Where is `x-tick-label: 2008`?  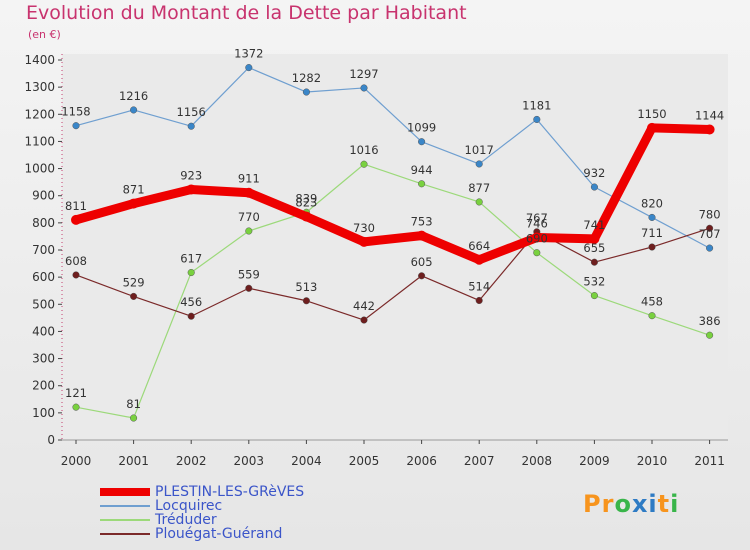
x-tick-label: 2008 is located at coordinates (537, 461).